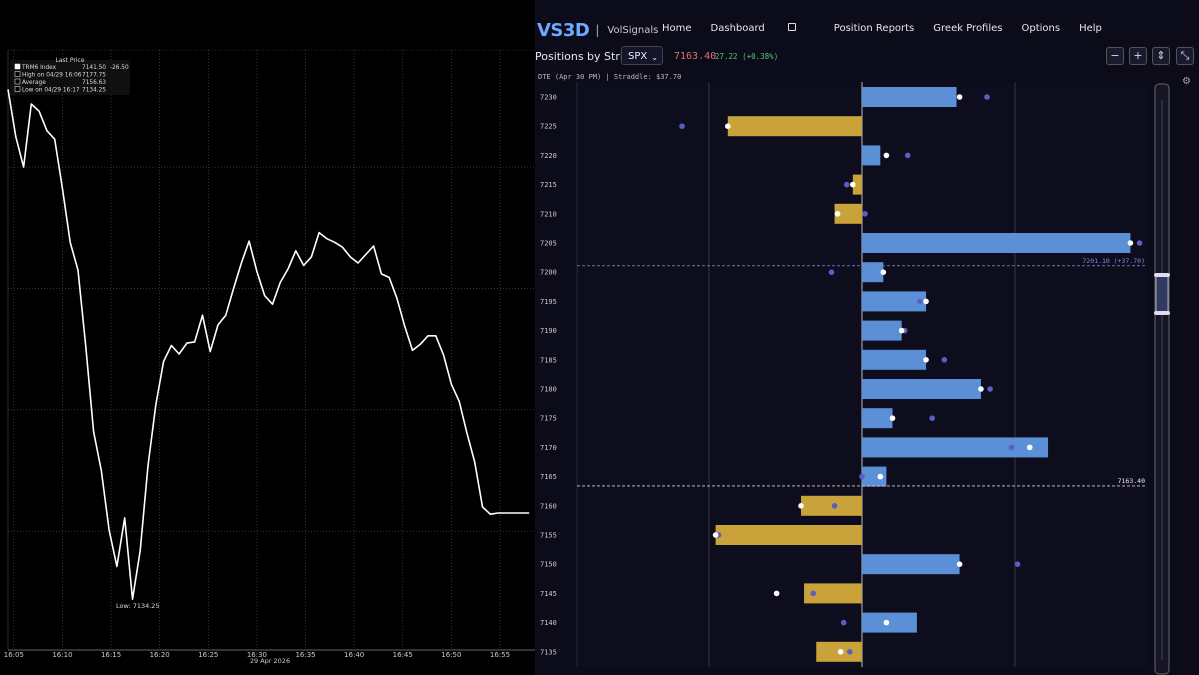 Image resolution: width=1199 pixels, height=675 pixels. What do you see at coordinates (34, 83) in the screenshot?
I see `legend-label: Average` at bounding box center [34, 83].